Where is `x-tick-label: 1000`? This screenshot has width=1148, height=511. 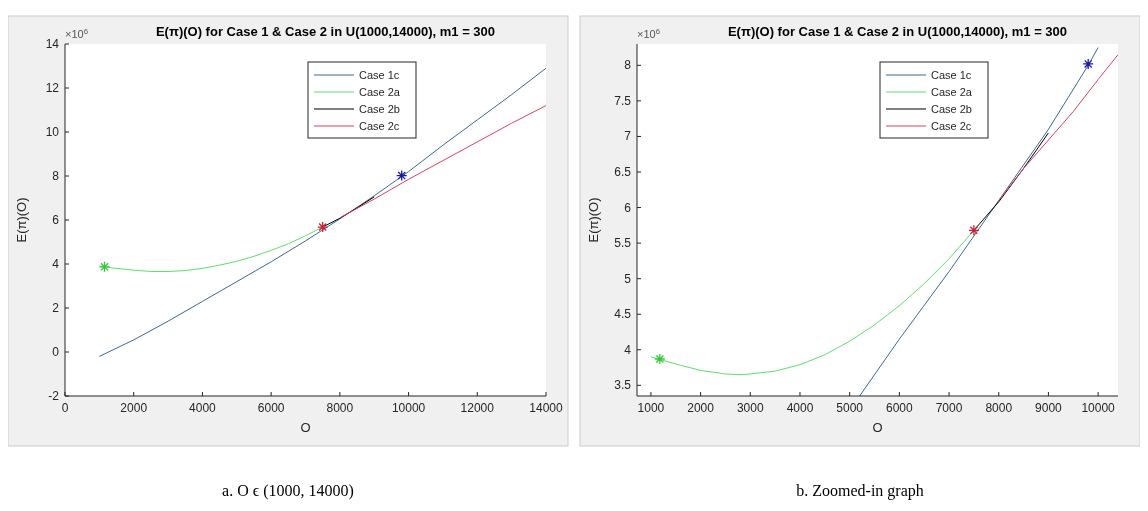 x-tick-label: 1000 is located at coordinates (651, 408).